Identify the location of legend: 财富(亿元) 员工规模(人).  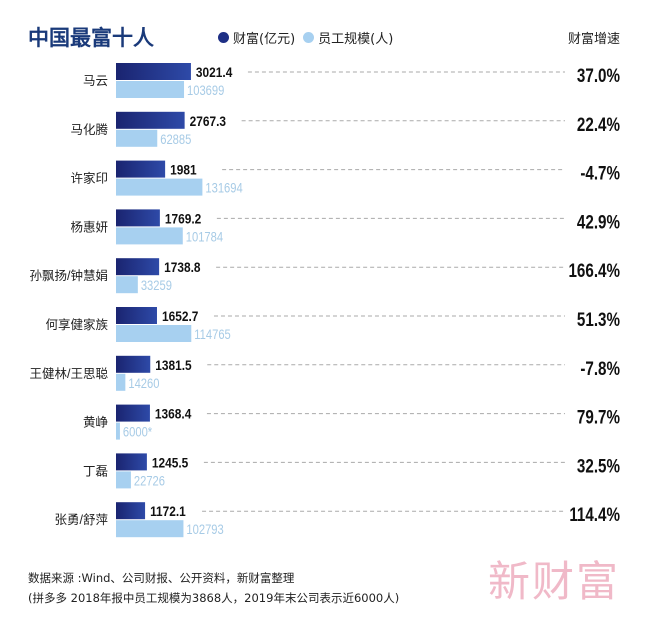
(305, 37).